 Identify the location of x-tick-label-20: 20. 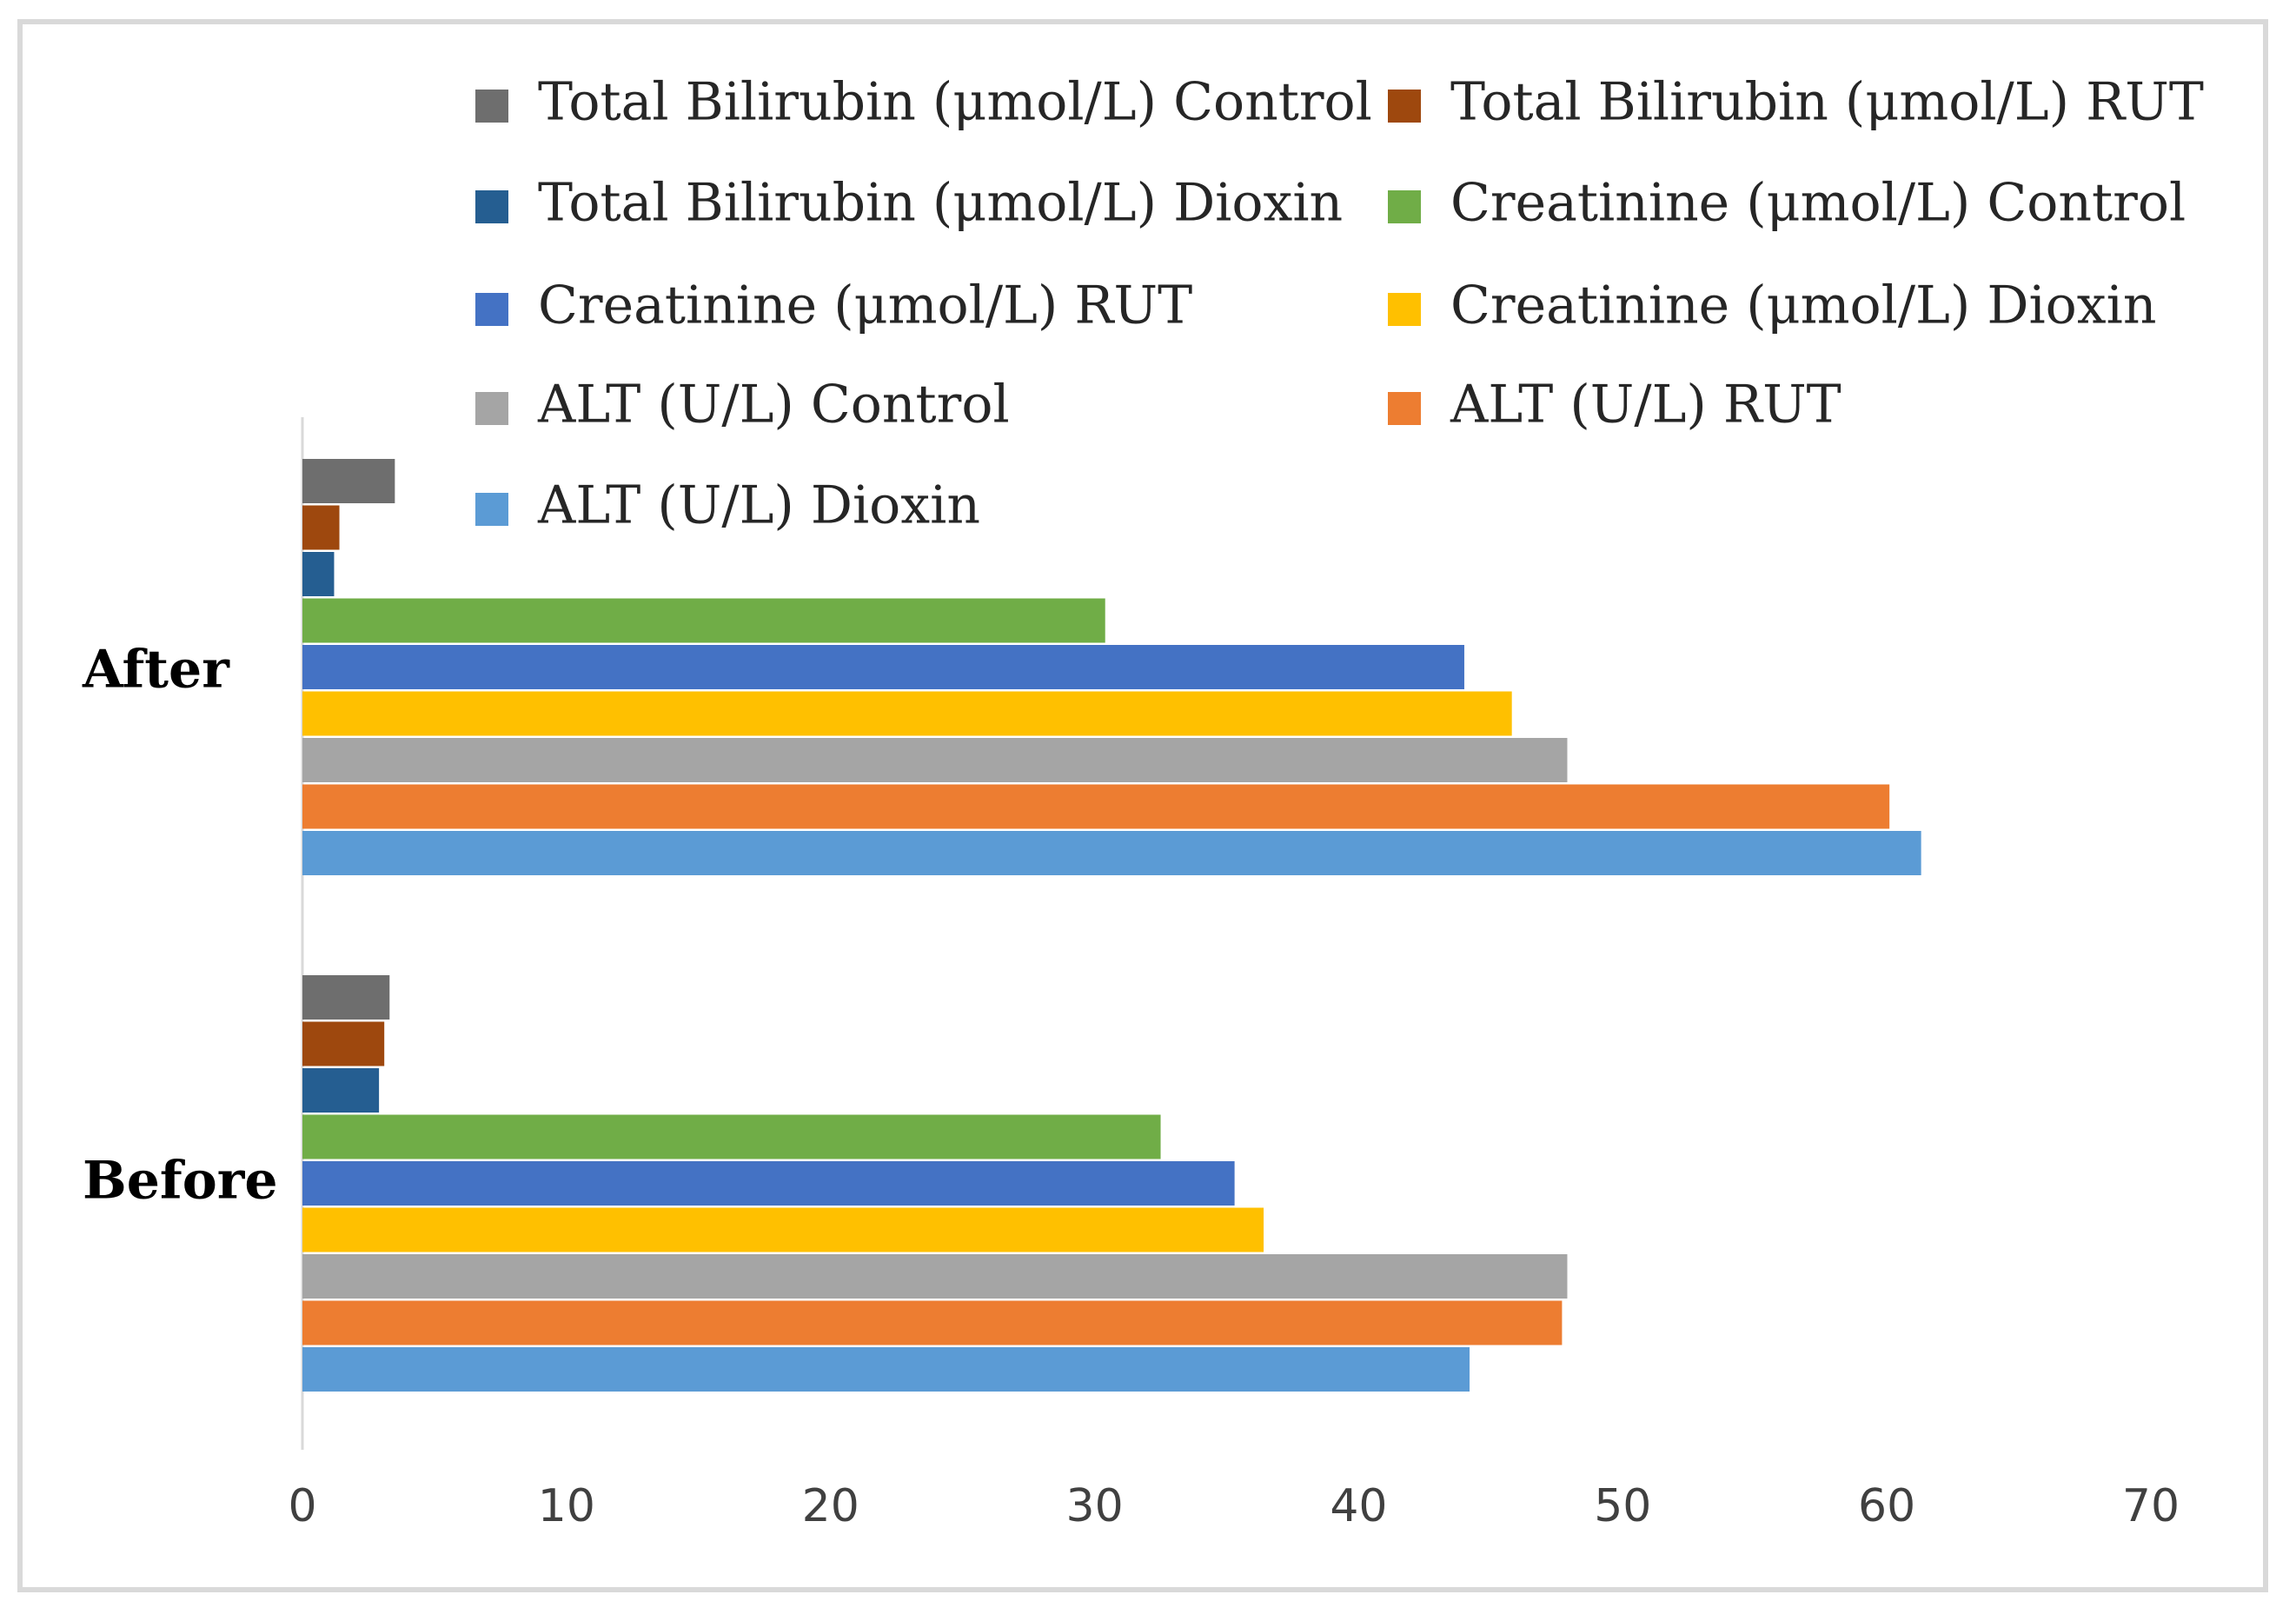
(830, 1506).